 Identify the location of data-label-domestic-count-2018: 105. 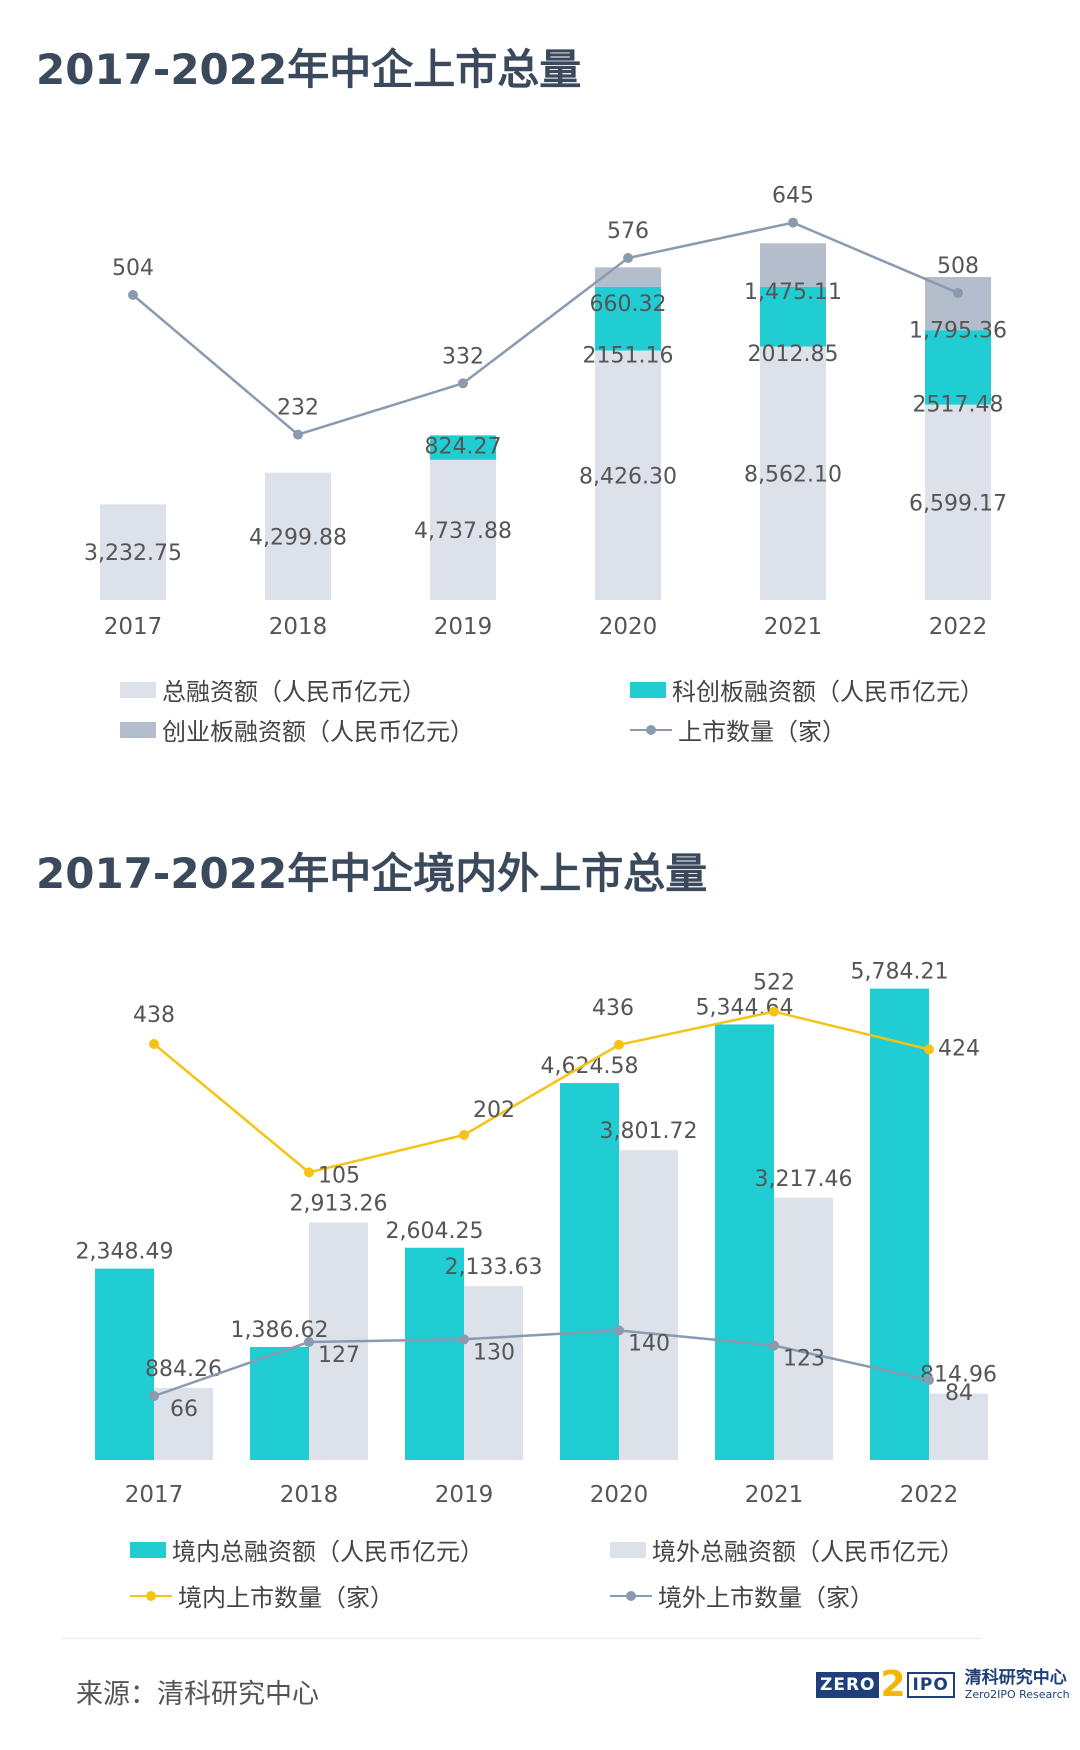
(339, 1175).